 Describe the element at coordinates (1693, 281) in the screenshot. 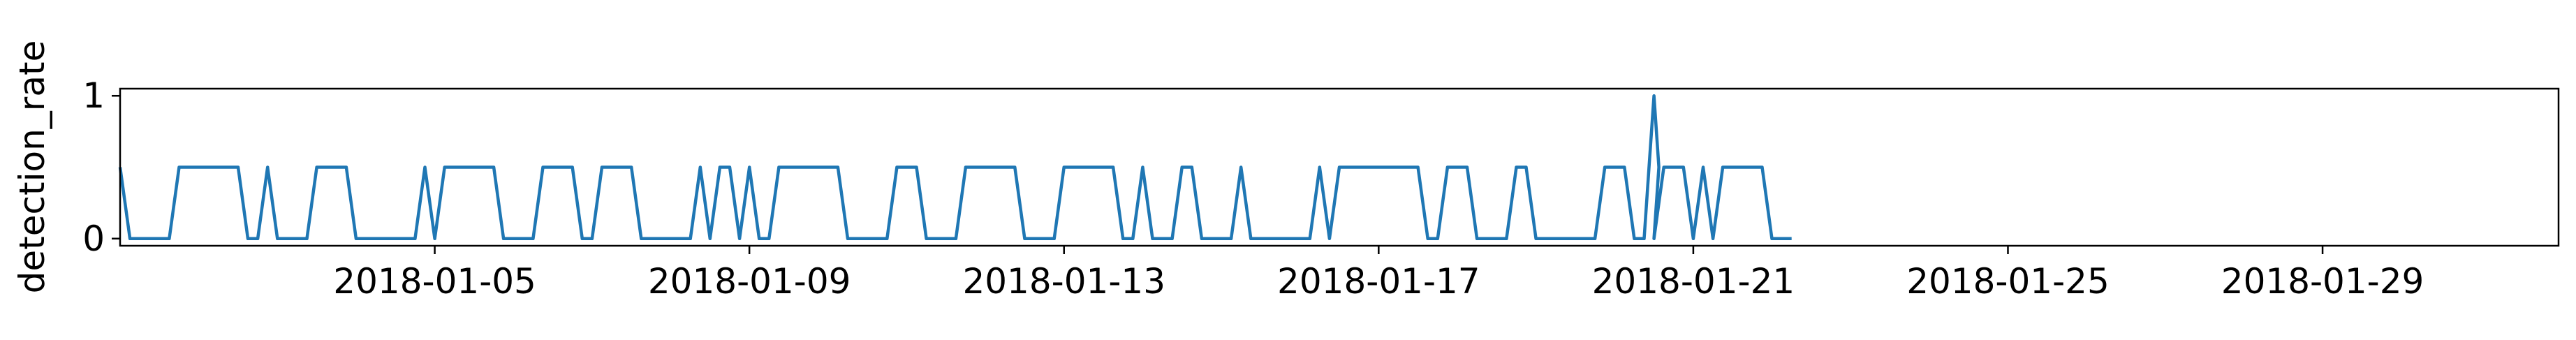

I see `x-tick-label: 2018-01-21` at that location.